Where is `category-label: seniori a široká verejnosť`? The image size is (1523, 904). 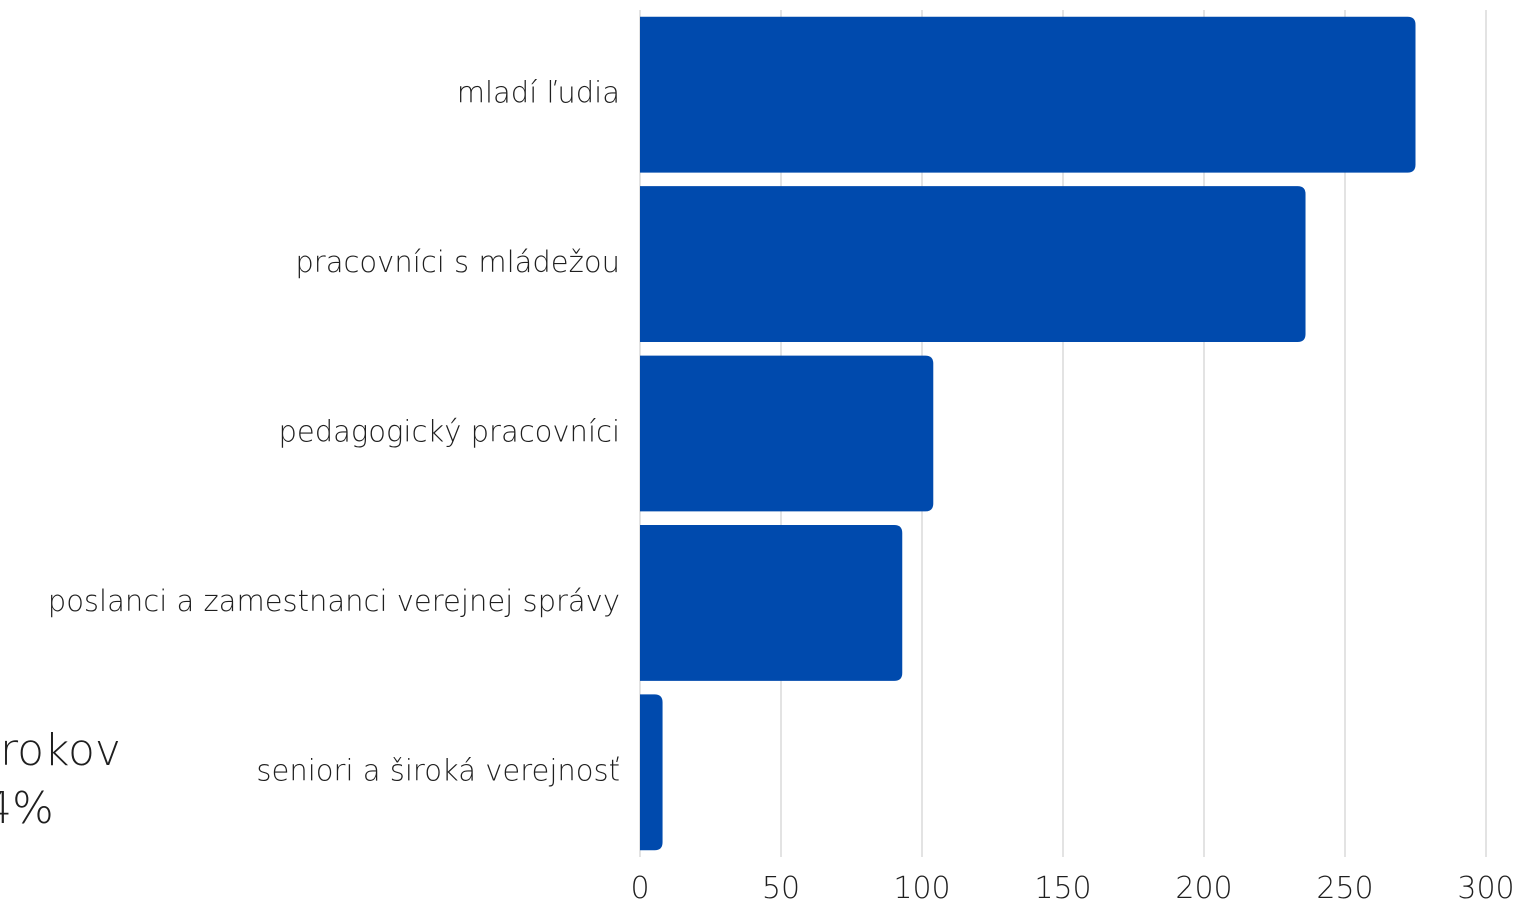
category-label: seniori a široká verejnosť is located at coordinates (438, 770).